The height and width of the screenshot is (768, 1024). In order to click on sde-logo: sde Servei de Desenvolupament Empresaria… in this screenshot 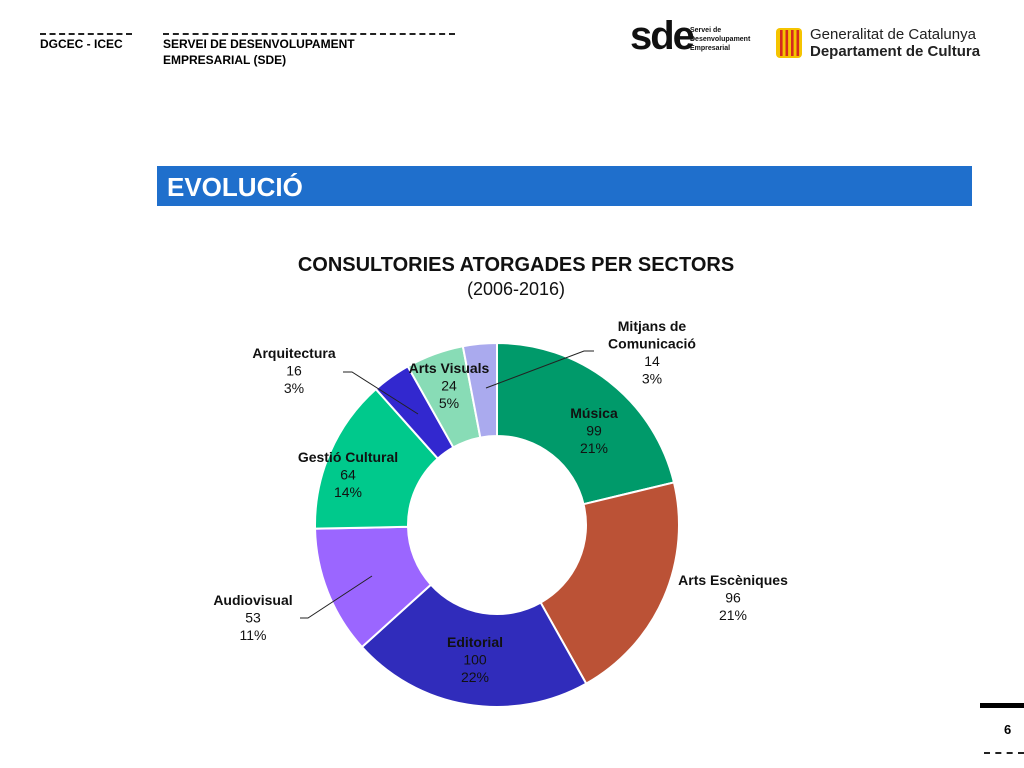, I will do `click(690, 40)`.